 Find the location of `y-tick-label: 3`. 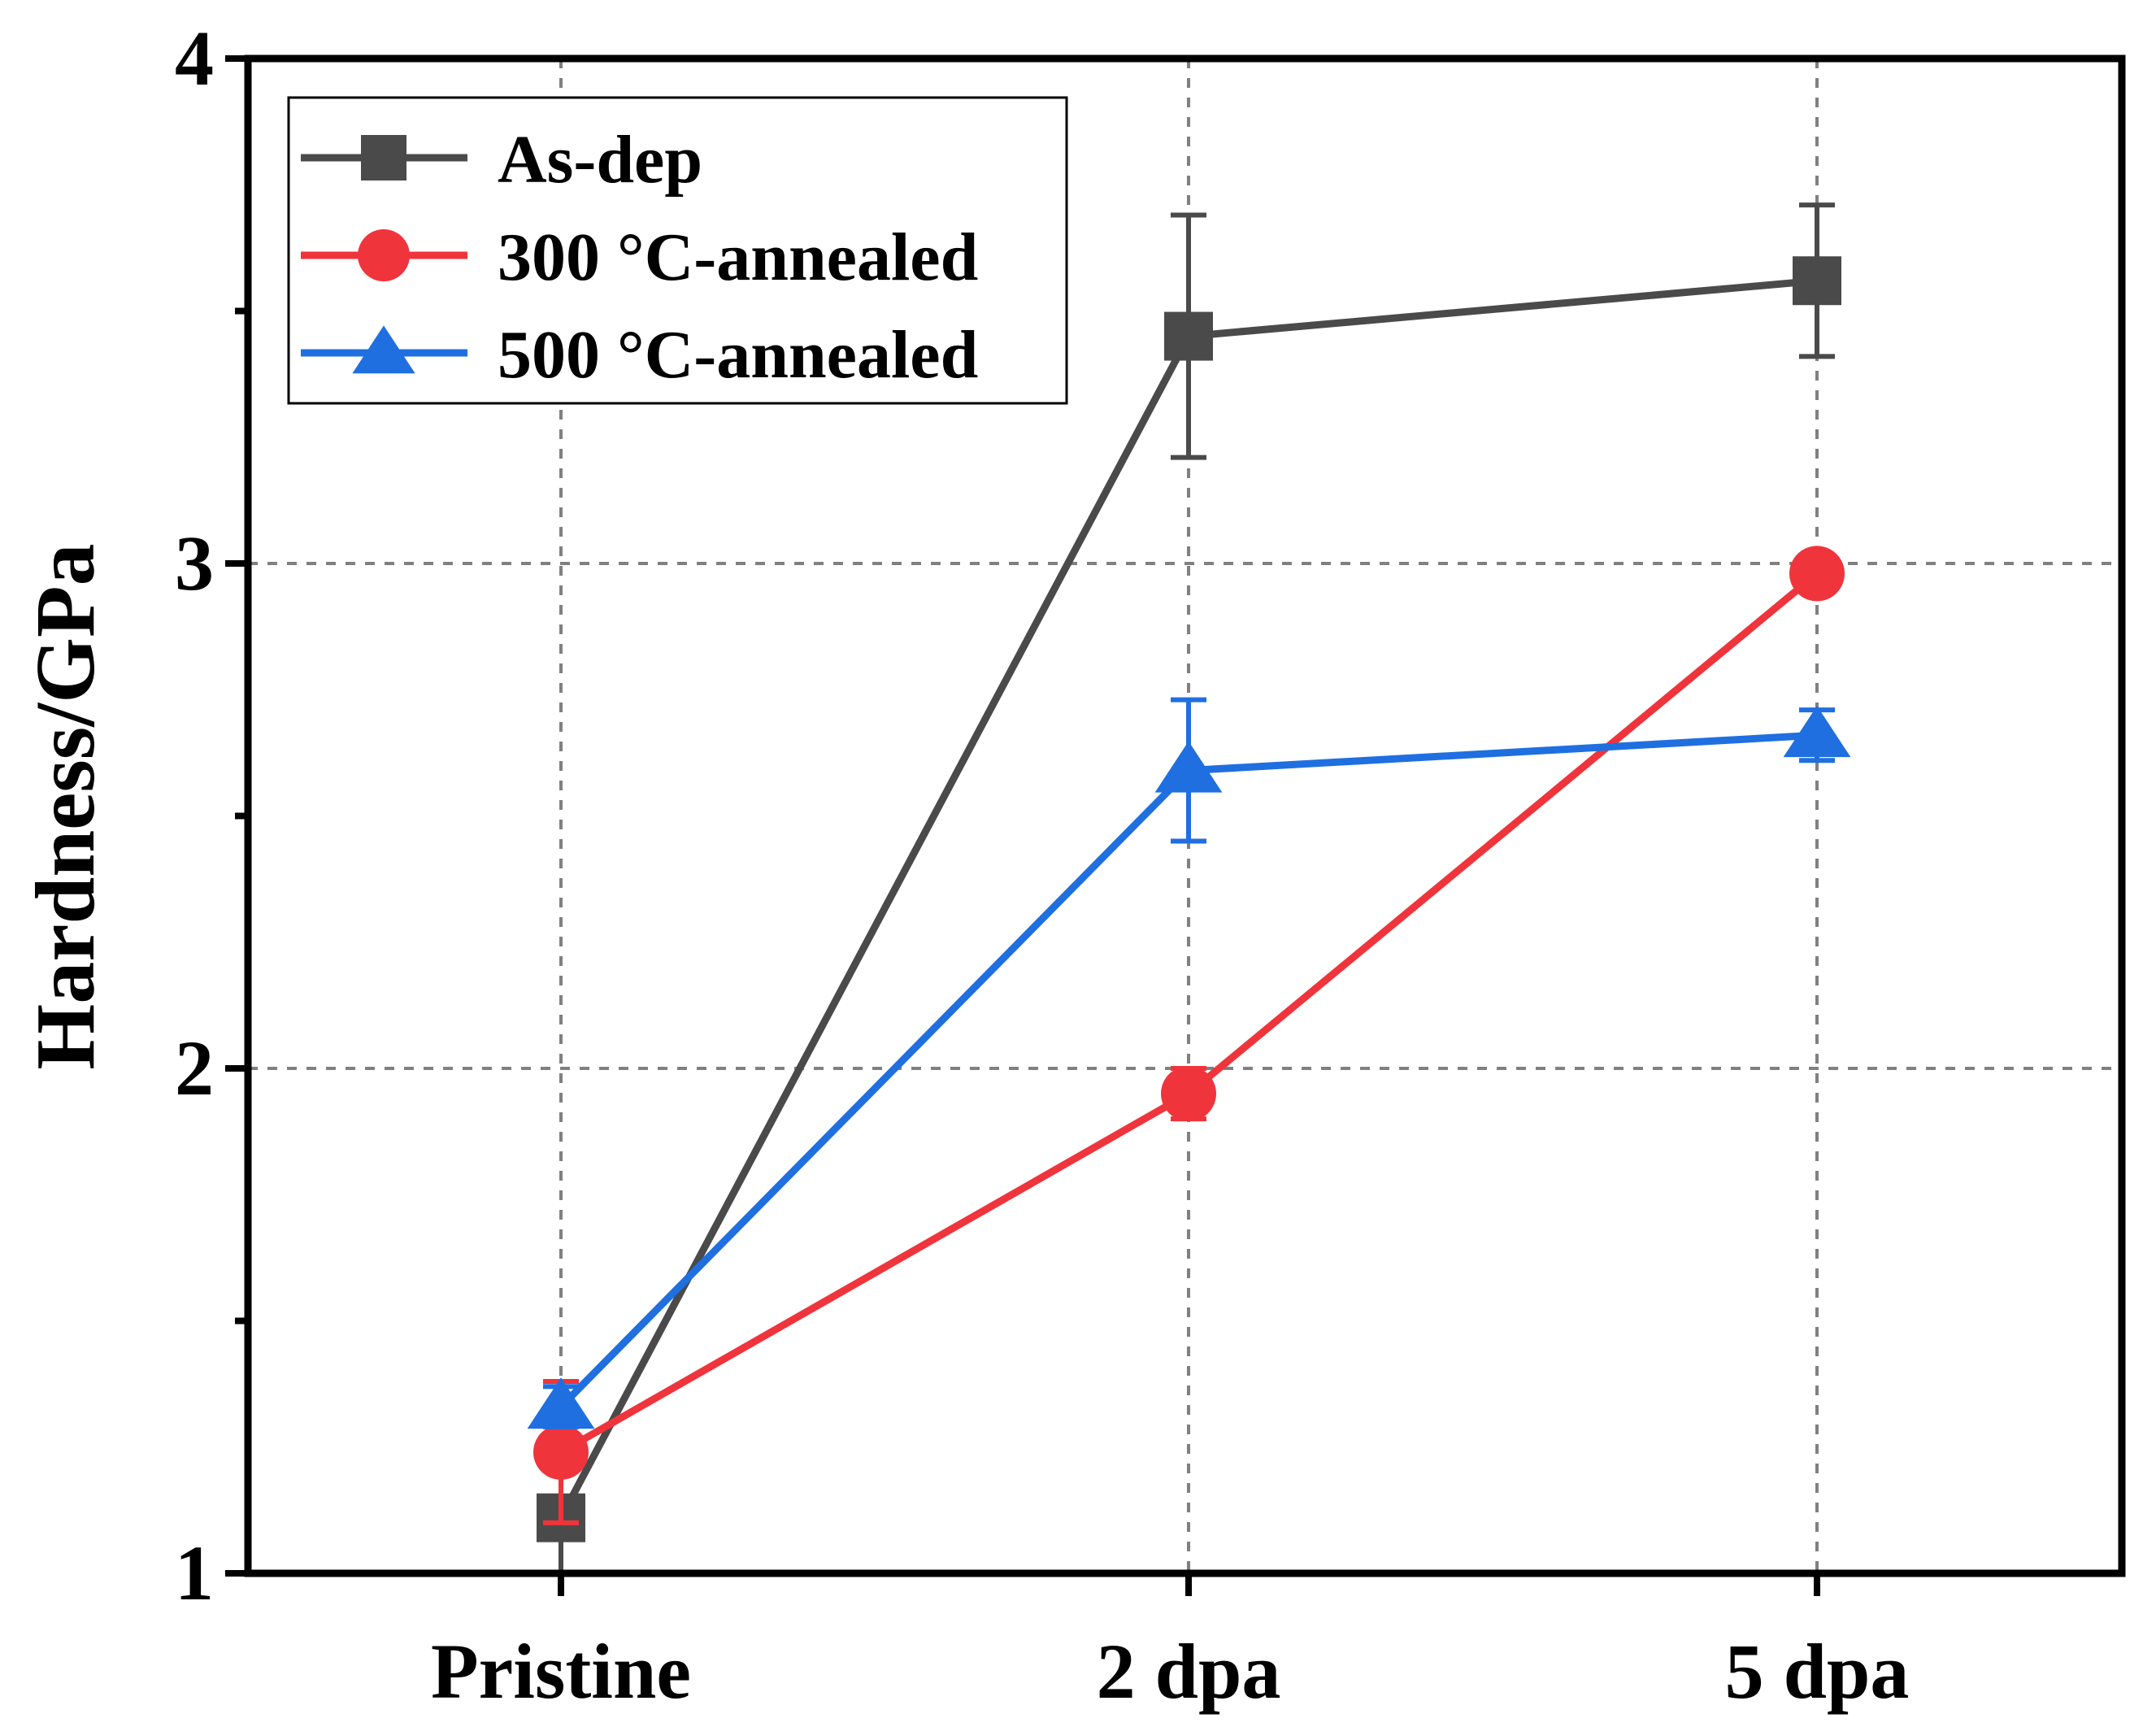

y-tick-label: 3 is located at coordinates (194, 563).